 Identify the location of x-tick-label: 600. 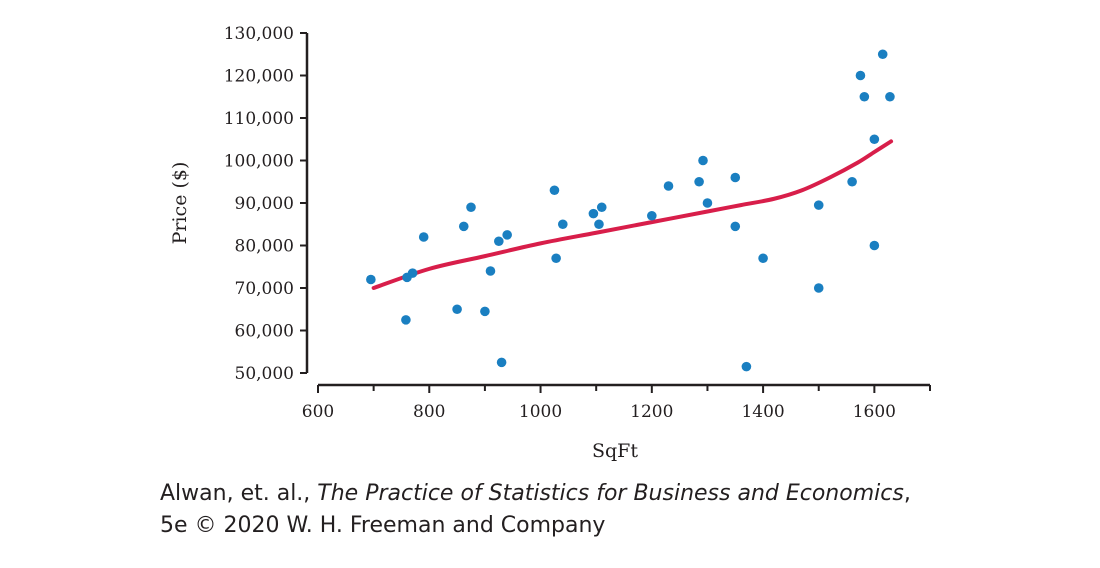
(318, 412).